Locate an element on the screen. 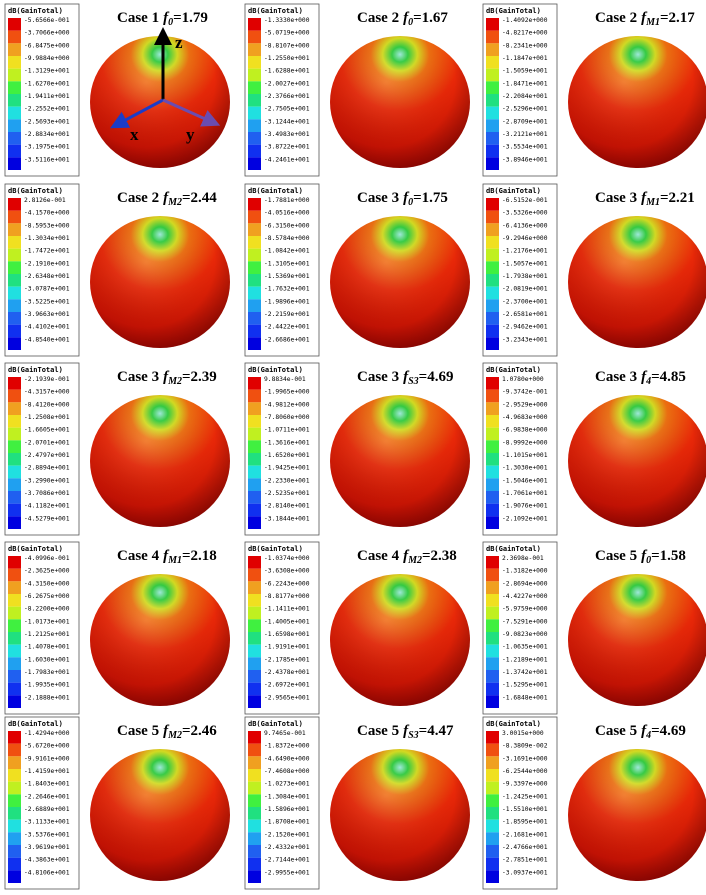  legend-label: -2.1092e+001 is located at coordinates (525, 518).